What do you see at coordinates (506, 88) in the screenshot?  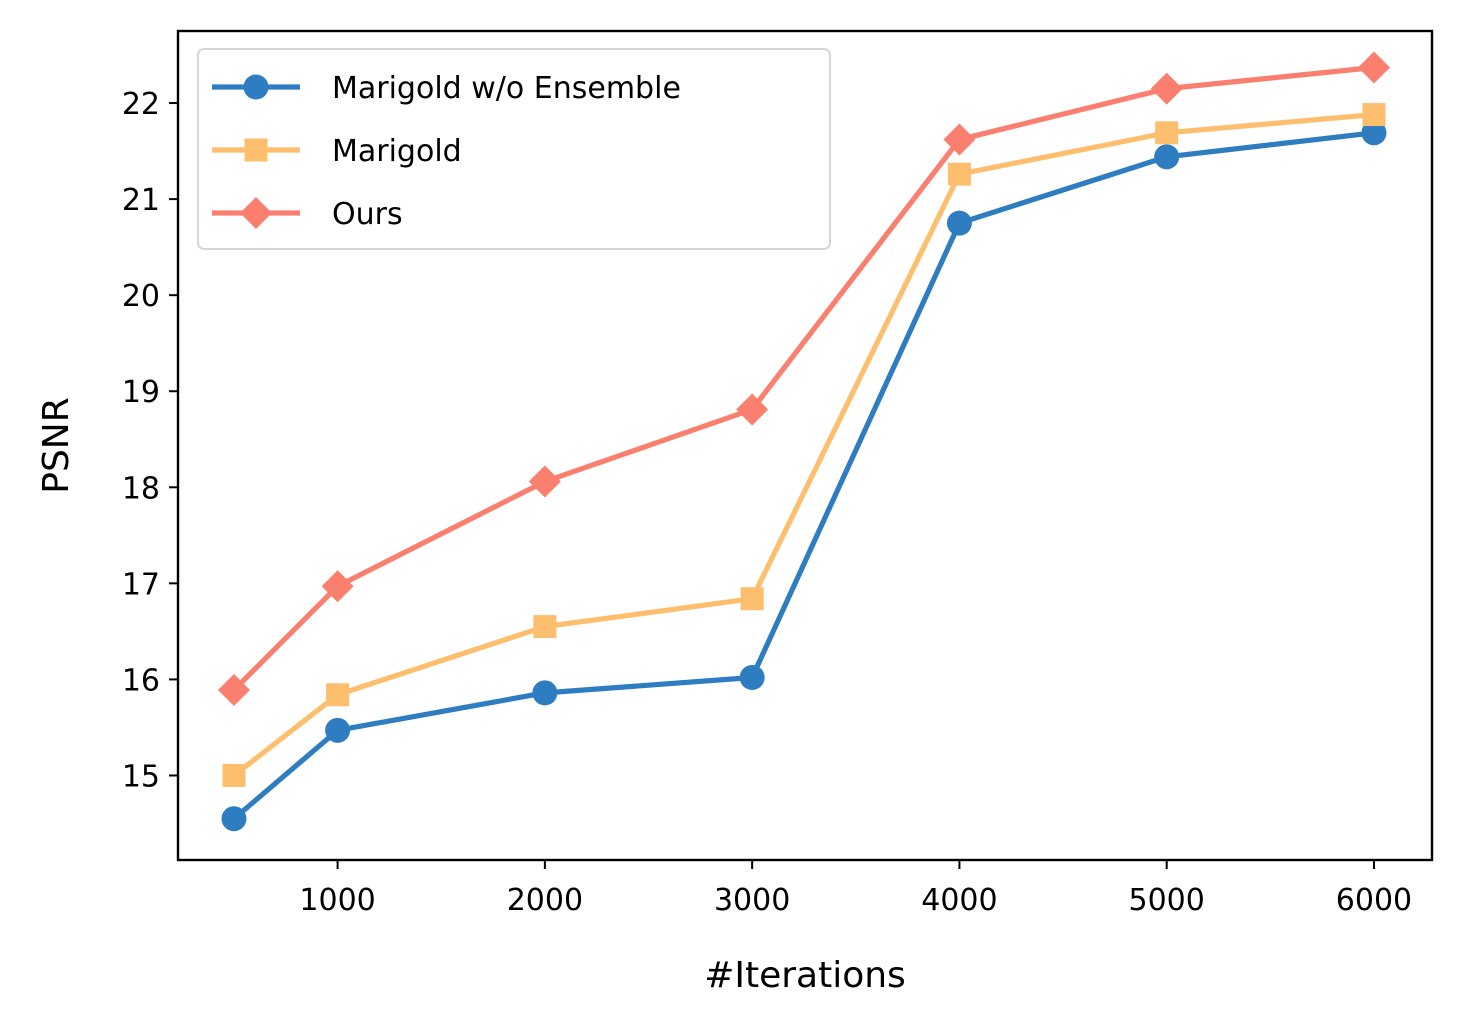 I see `legend-label: Marigold w/o Ensemble` at bounding box center [506, 88].